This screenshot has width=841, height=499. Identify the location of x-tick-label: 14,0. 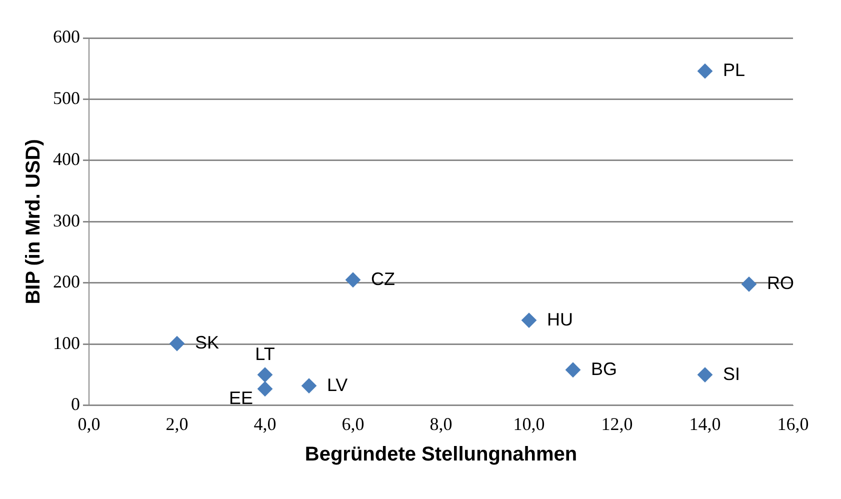
(705, 424).